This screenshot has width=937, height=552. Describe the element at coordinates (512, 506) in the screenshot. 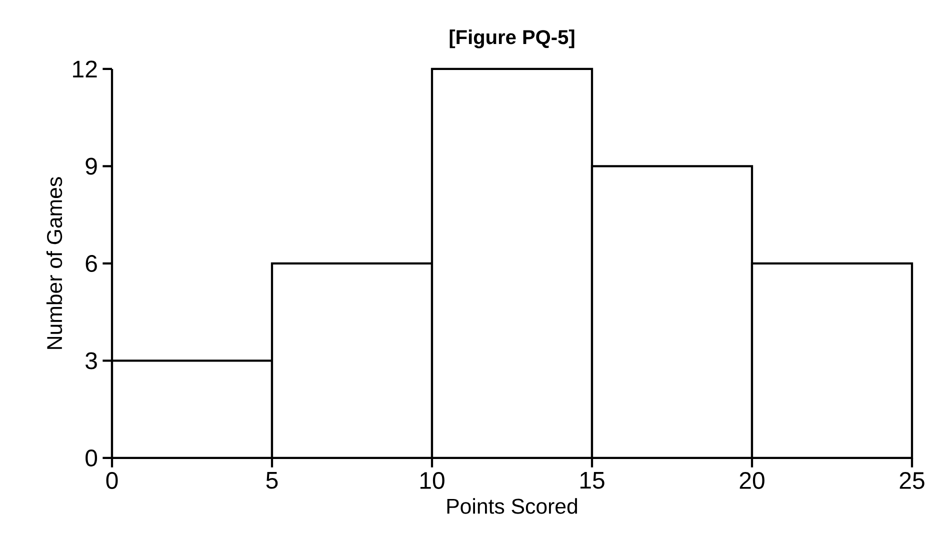

I see `x-axis-title: Points Scored` at that location.